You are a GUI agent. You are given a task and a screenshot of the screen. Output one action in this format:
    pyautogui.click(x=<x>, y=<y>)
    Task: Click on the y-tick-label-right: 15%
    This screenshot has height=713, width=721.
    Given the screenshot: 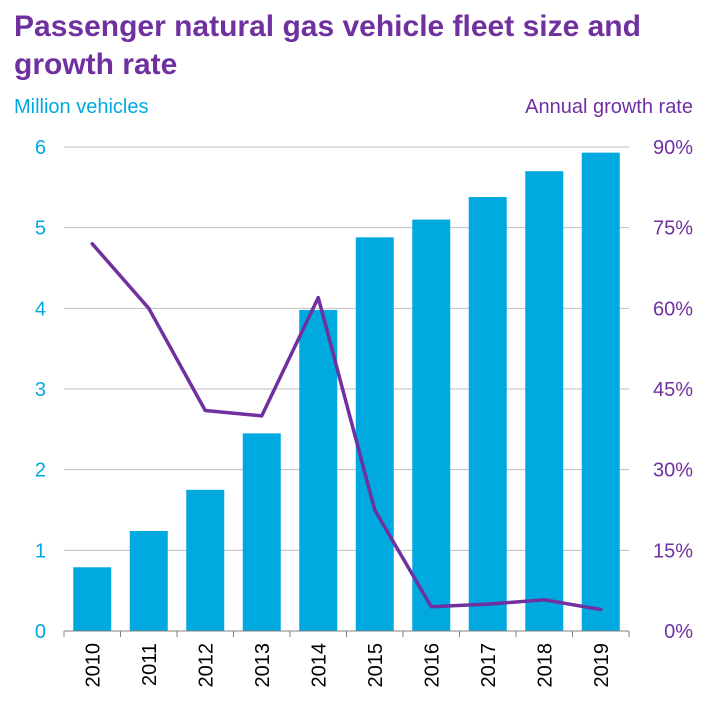 What is the action you would take?
    pyautogui.click(x=673, y=551)
    